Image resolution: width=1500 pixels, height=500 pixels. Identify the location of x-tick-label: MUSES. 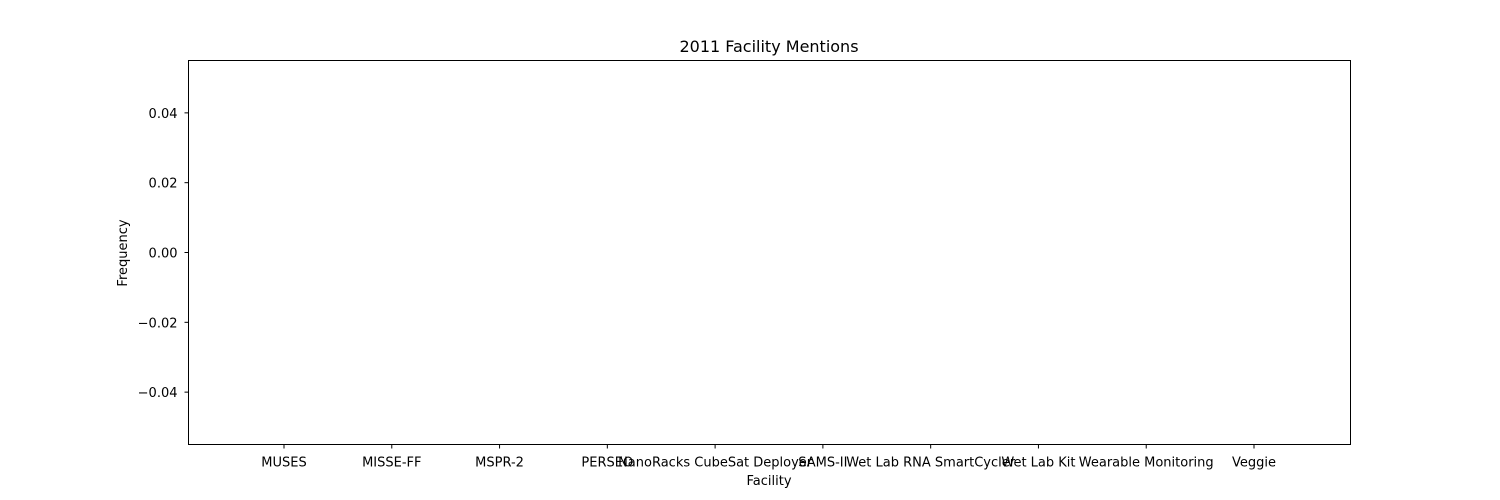
(283, 463).